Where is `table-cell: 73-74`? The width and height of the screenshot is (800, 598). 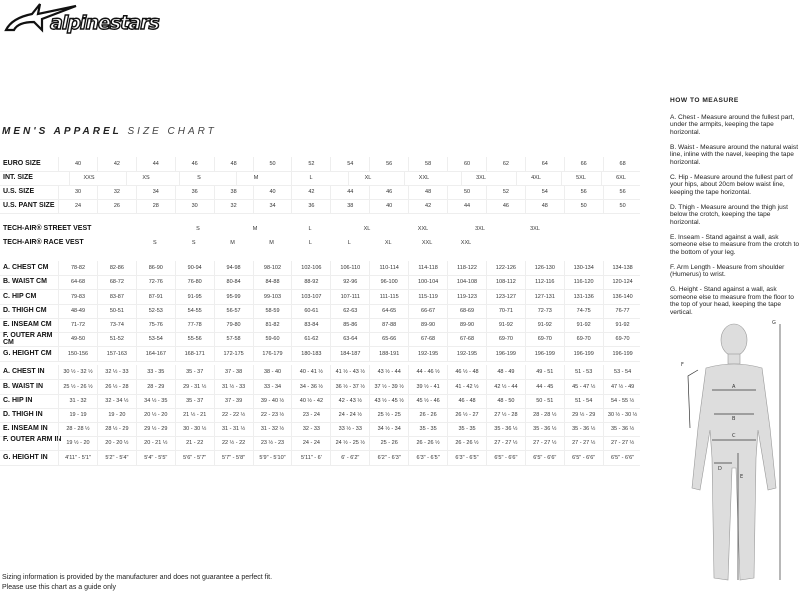 table-cell: 73-74 is located at coordinates (116, 325).